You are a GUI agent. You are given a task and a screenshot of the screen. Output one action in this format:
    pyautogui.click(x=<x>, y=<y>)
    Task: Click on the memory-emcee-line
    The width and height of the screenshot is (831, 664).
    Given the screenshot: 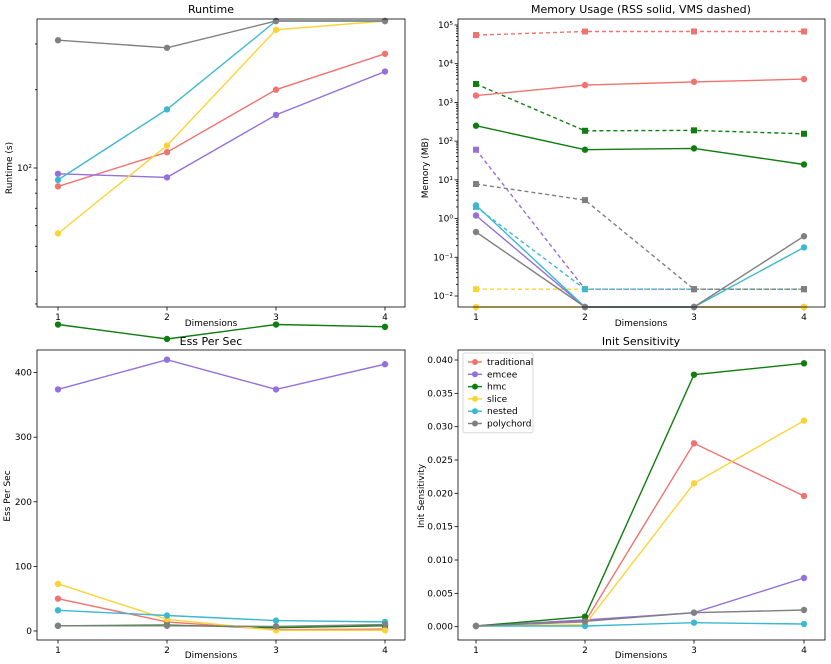 What is the action you would take?
    pyautogui.click(x=639, y=261)
    